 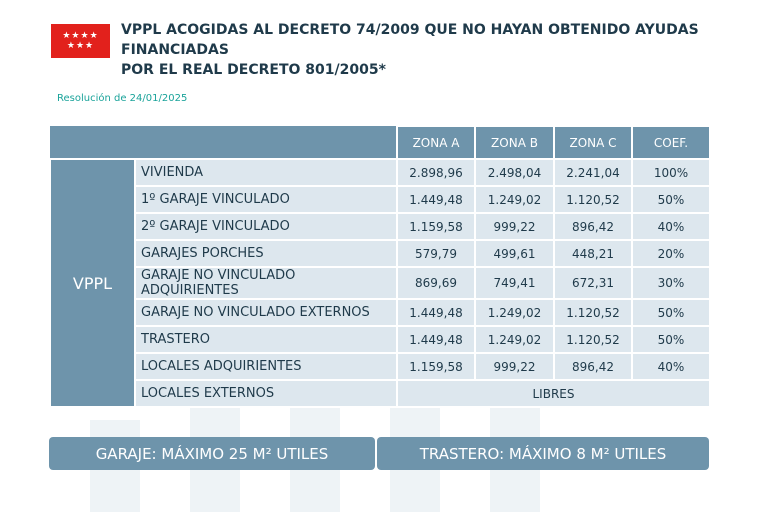 I want to click on zona-a-value: 579,79, so click(x=436, y=253).